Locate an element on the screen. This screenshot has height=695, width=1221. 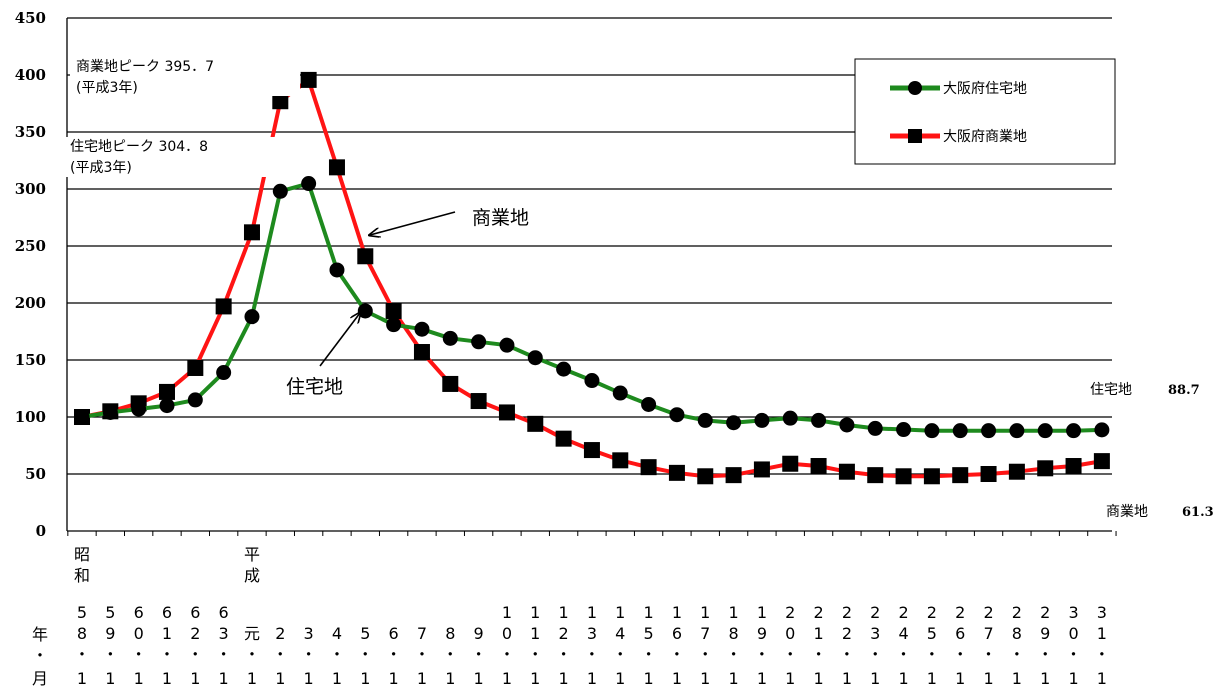
legend-label-residential: 大阪府住宅地 is located at coordinates (985, 89).